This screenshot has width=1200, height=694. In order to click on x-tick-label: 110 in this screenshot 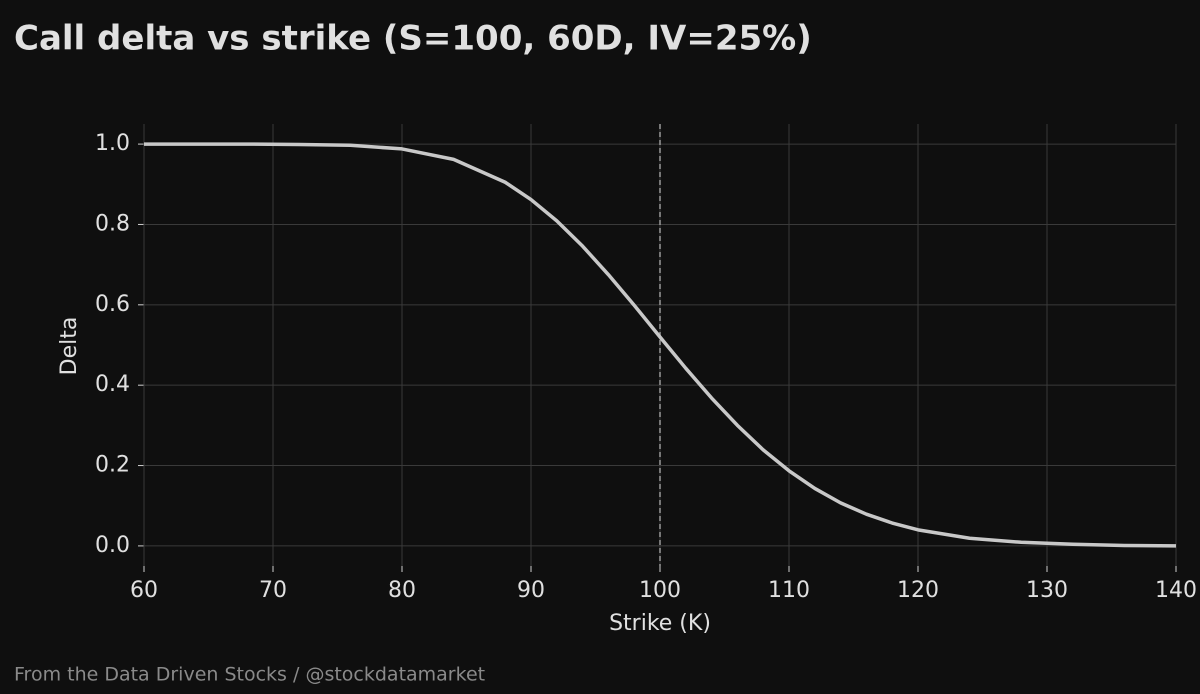, I will do `click(789, 590)`.